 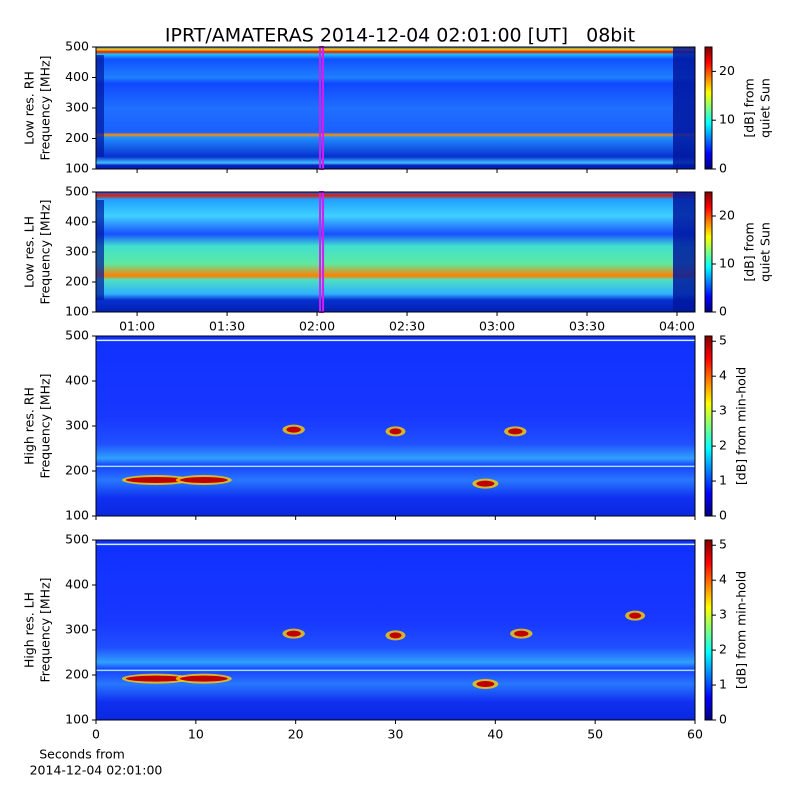 What do you see at coordinates (407, 326) in the screenshot?
I see `x-tick-label: 02:30` at bounding box center [407, 326].